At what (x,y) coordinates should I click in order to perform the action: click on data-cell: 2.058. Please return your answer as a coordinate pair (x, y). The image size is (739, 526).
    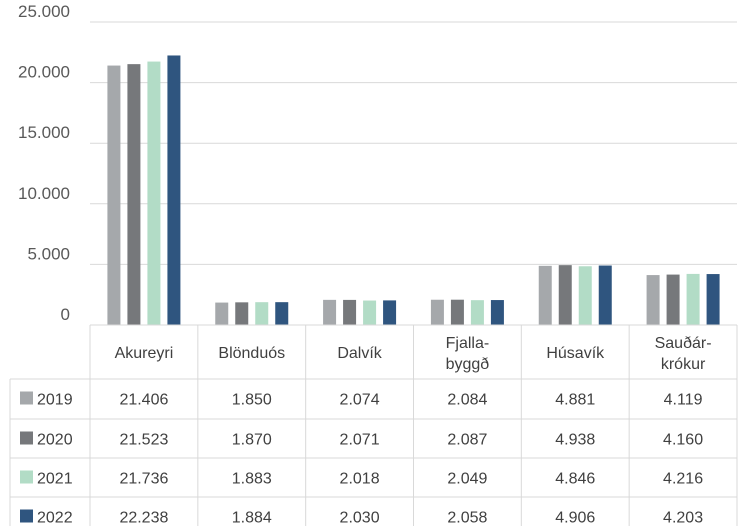
    Looking at the image, I should click on (467, 518).